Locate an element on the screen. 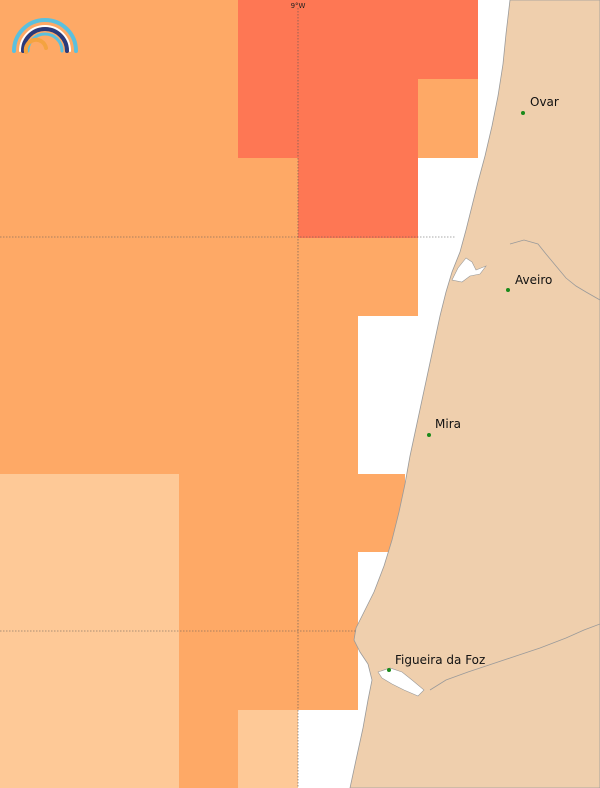  mondego-estuary is located at coordinates (401, 682).